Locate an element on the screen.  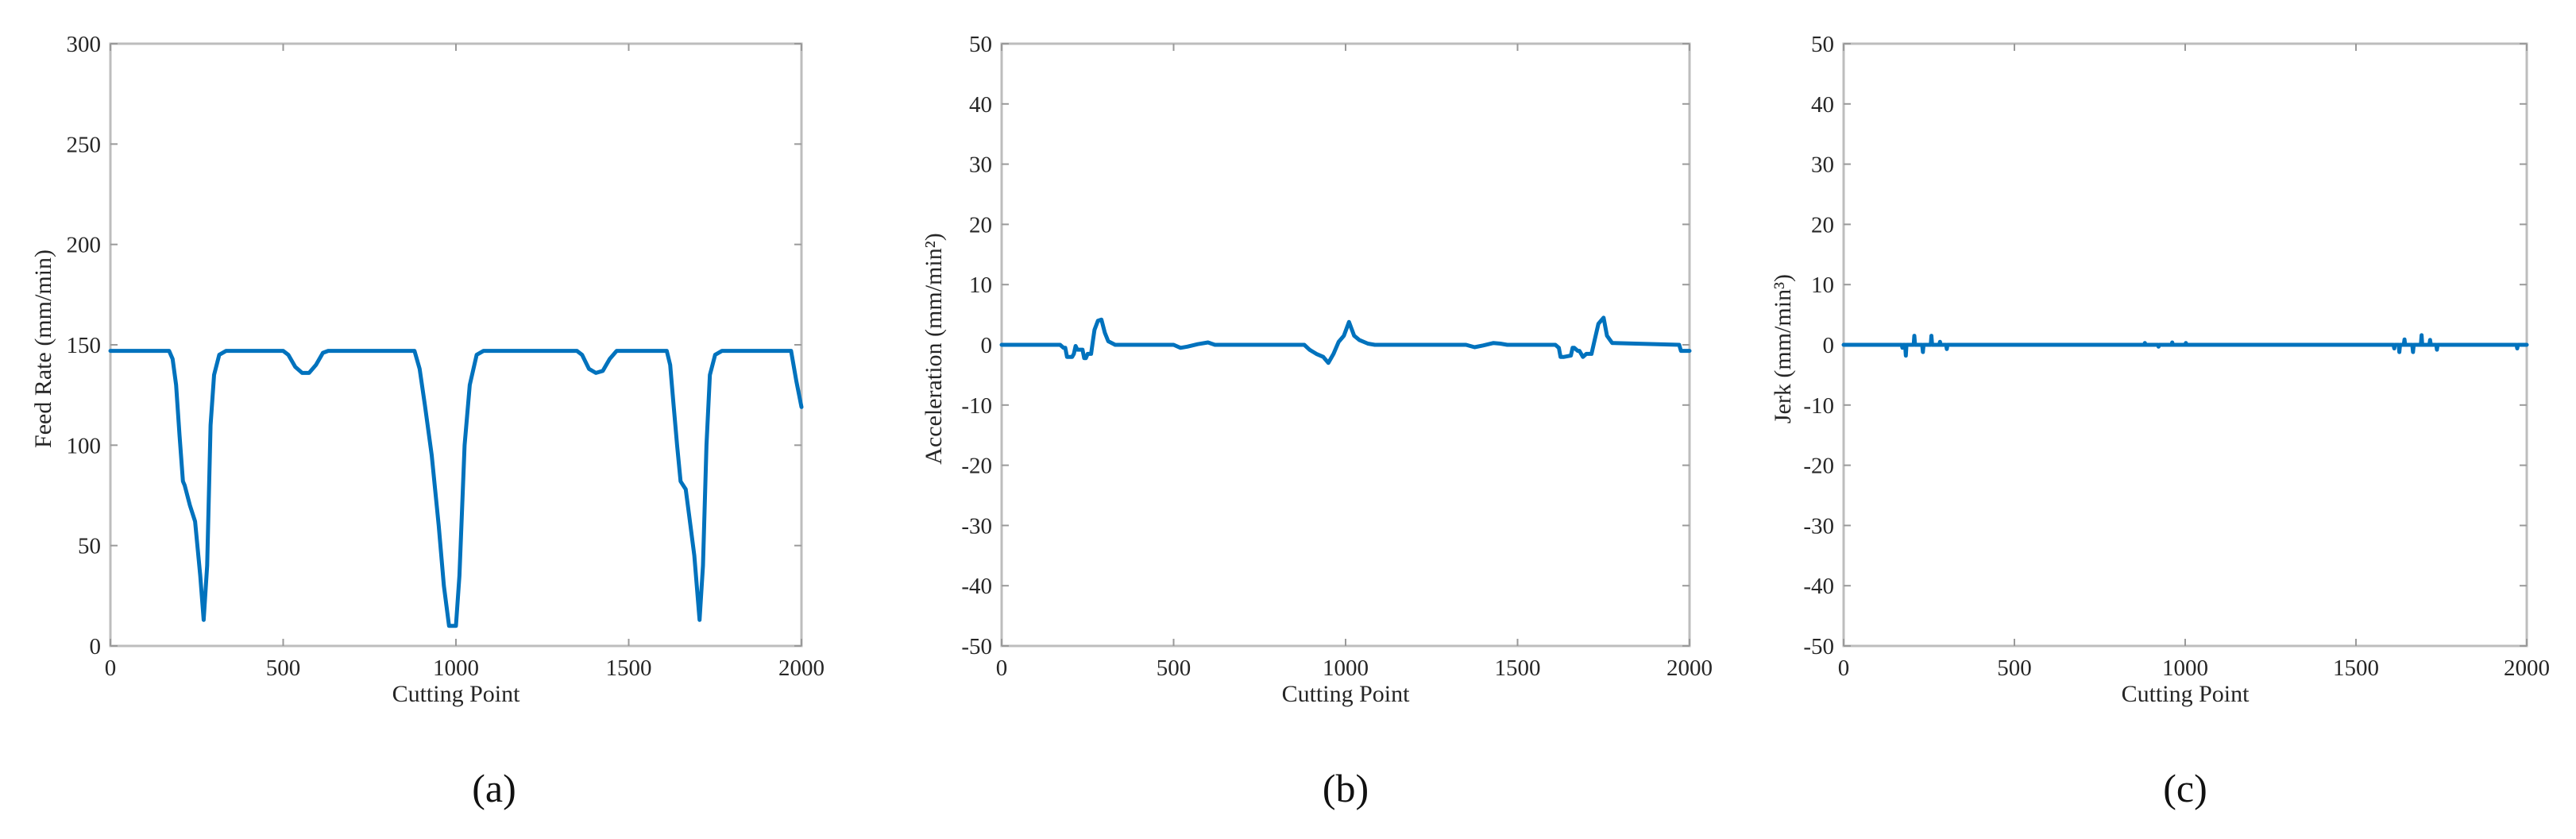
y-tick-label: 200 is located at coordinates (84, 245).